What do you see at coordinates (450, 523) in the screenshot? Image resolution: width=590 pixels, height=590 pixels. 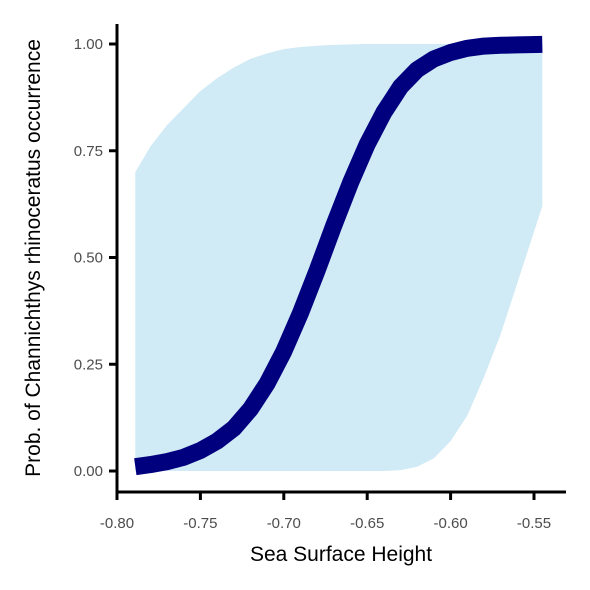 I see `x-tick-label: -0.60` at bounding box center [450, 523].